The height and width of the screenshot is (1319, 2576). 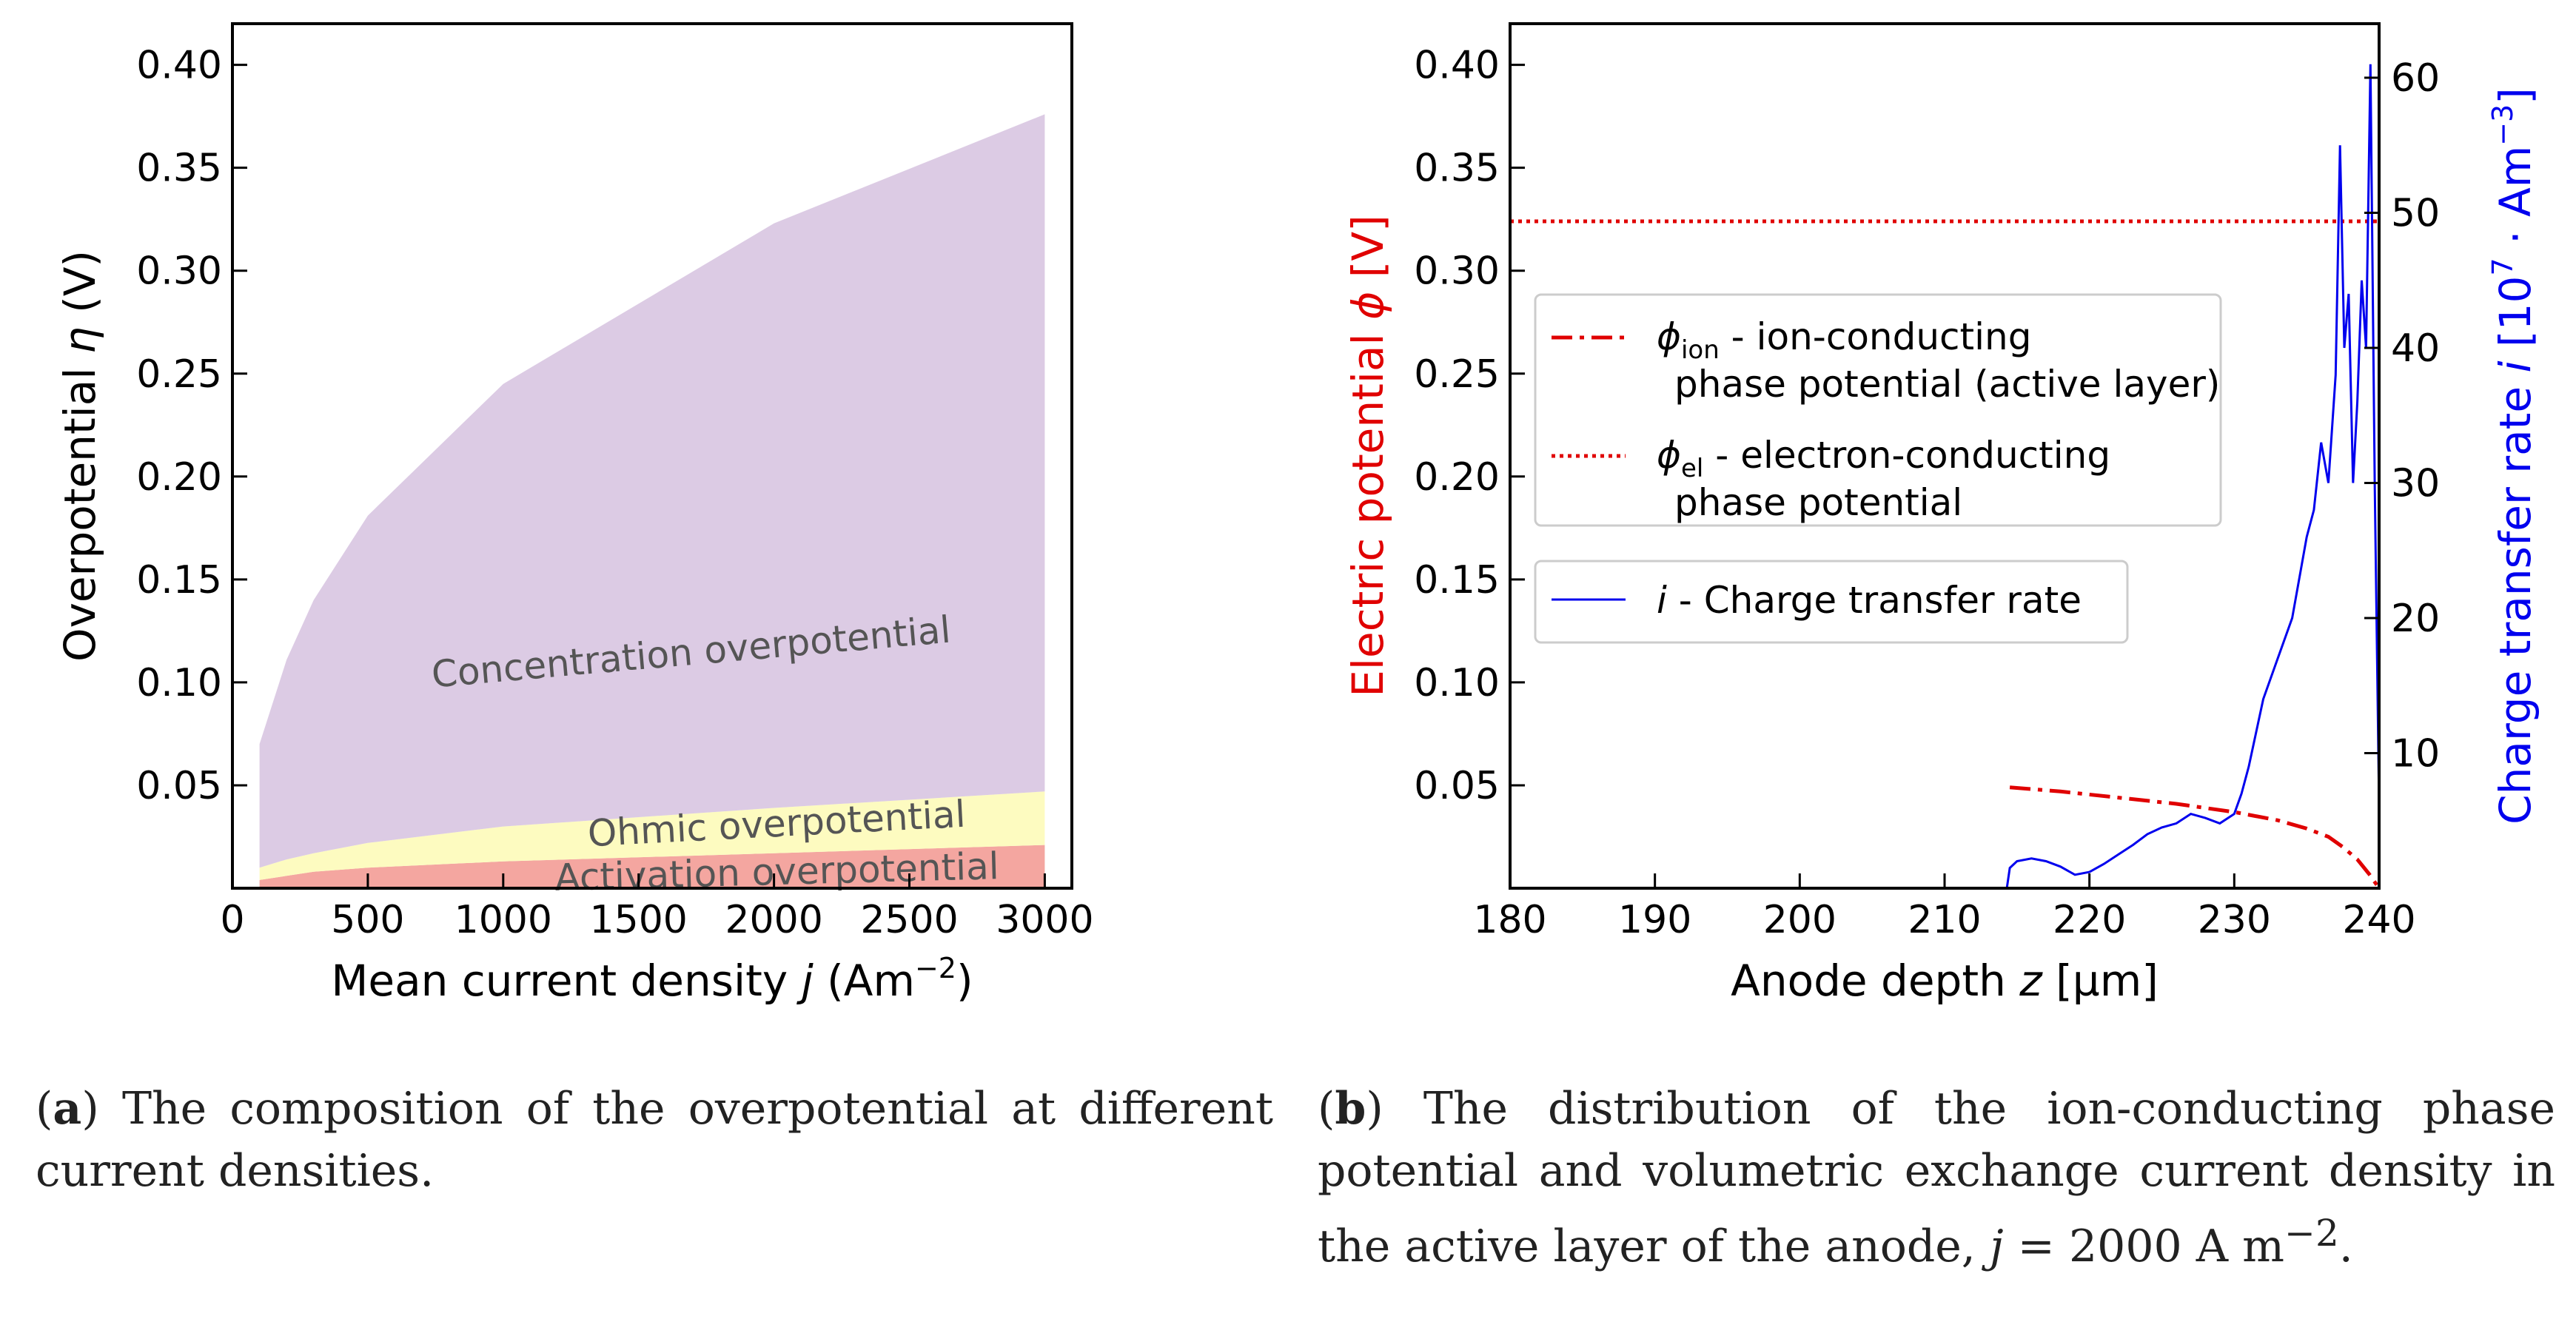 What do you see at coordinates (2089, 920) in the screenshot?
I see `x-tick-label: 220` at bounding box center [2089, 920].